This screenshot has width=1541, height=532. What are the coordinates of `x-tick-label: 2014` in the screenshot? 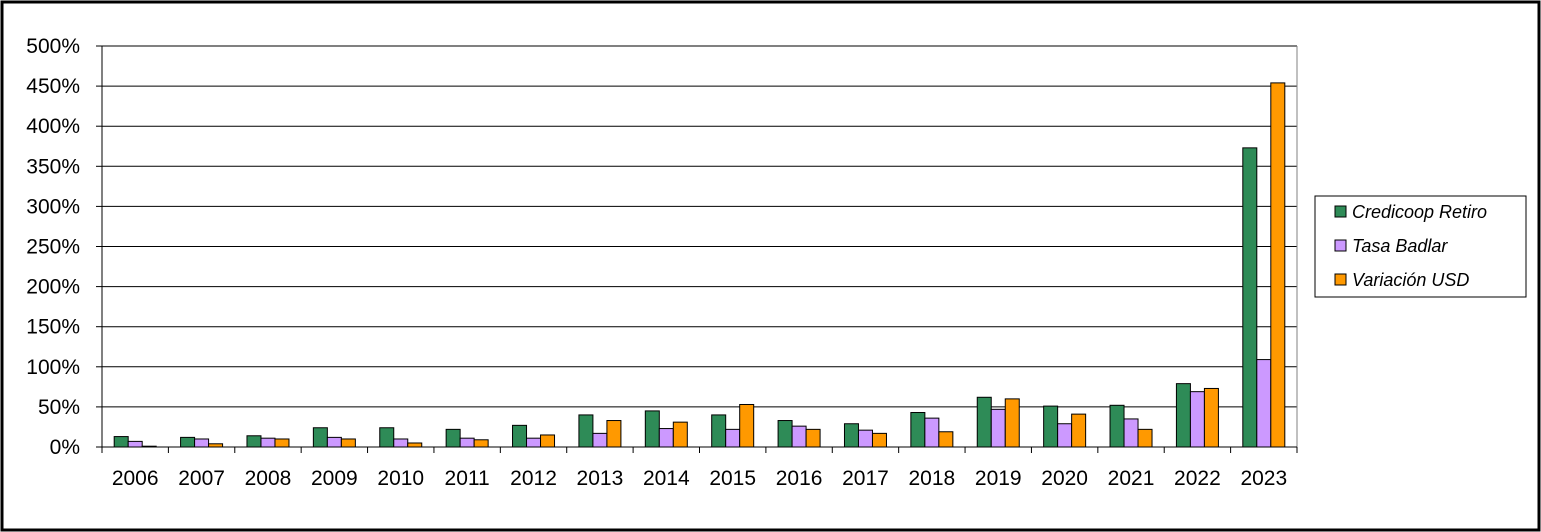 It's located at (666, 478).